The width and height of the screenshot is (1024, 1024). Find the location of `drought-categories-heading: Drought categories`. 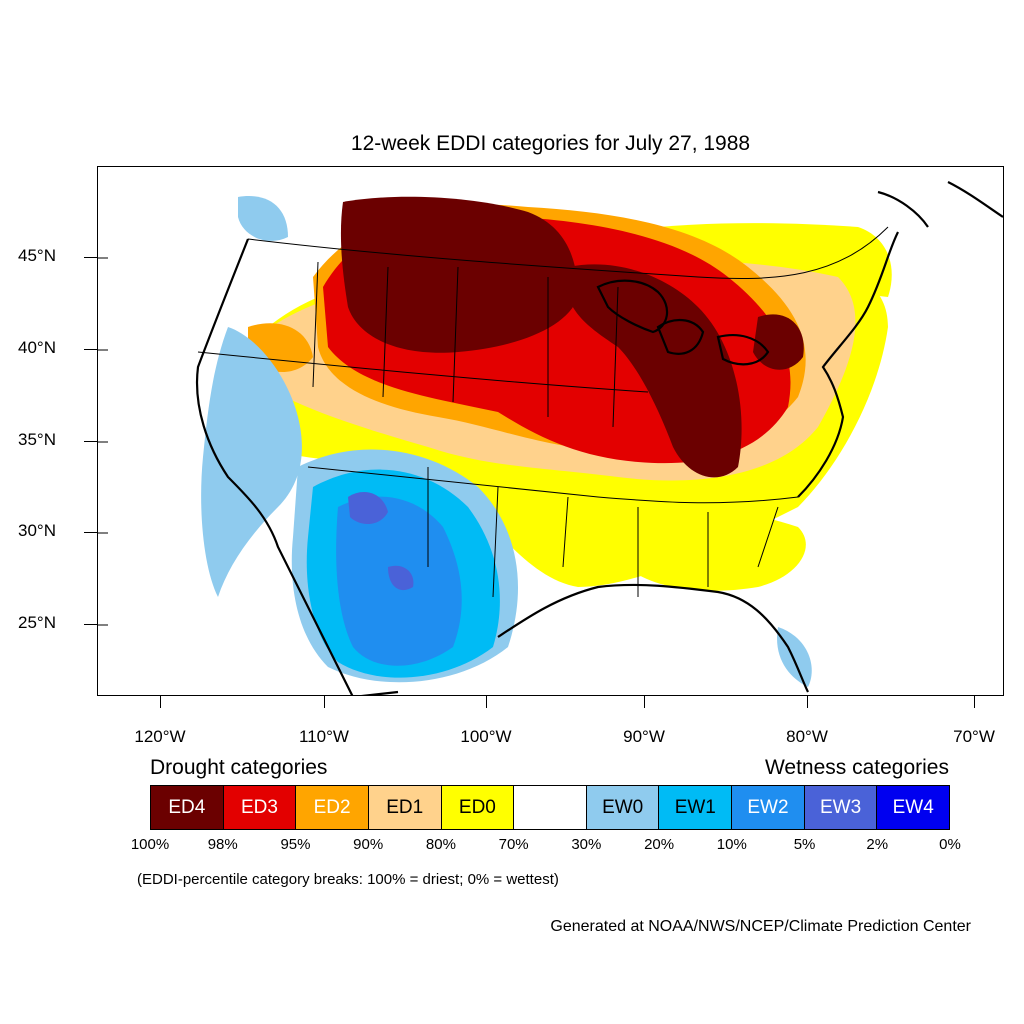

drought-categories-heading: Drought categories is located at coordinates (239, 767).